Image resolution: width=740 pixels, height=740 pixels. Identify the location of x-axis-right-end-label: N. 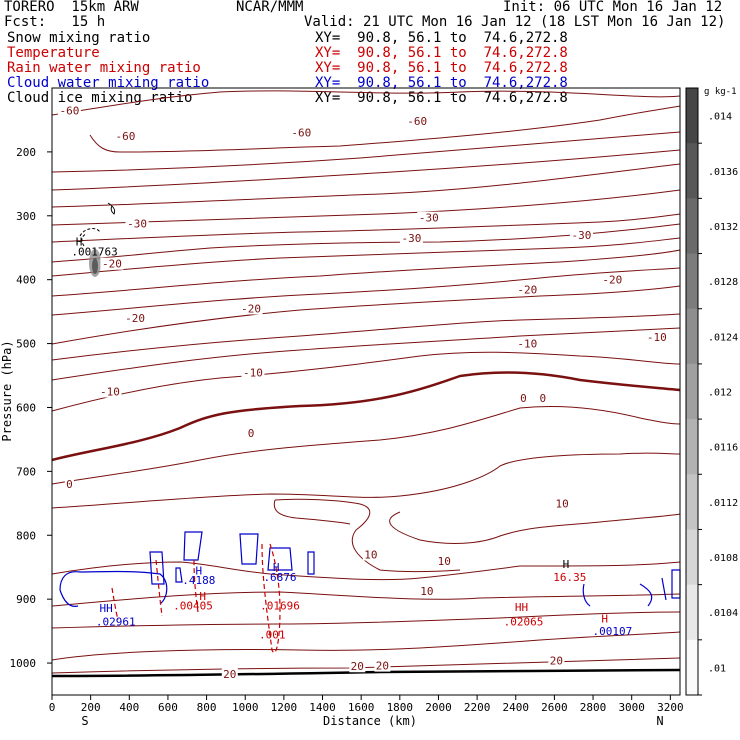
(659, 721).